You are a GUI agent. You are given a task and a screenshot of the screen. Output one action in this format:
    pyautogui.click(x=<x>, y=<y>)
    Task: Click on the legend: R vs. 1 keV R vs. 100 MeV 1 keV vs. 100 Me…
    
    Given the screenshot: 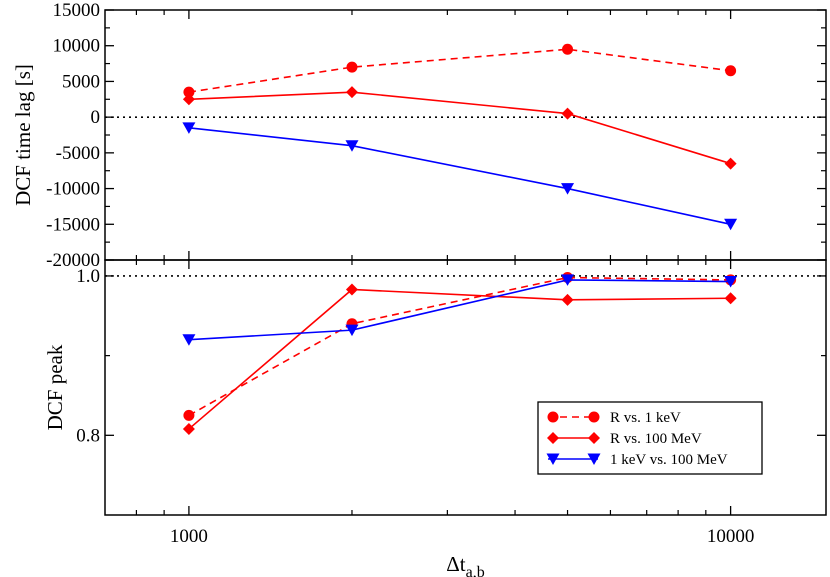 What is the action you would take?
    pyautogui.click(x=650, y=438)
    